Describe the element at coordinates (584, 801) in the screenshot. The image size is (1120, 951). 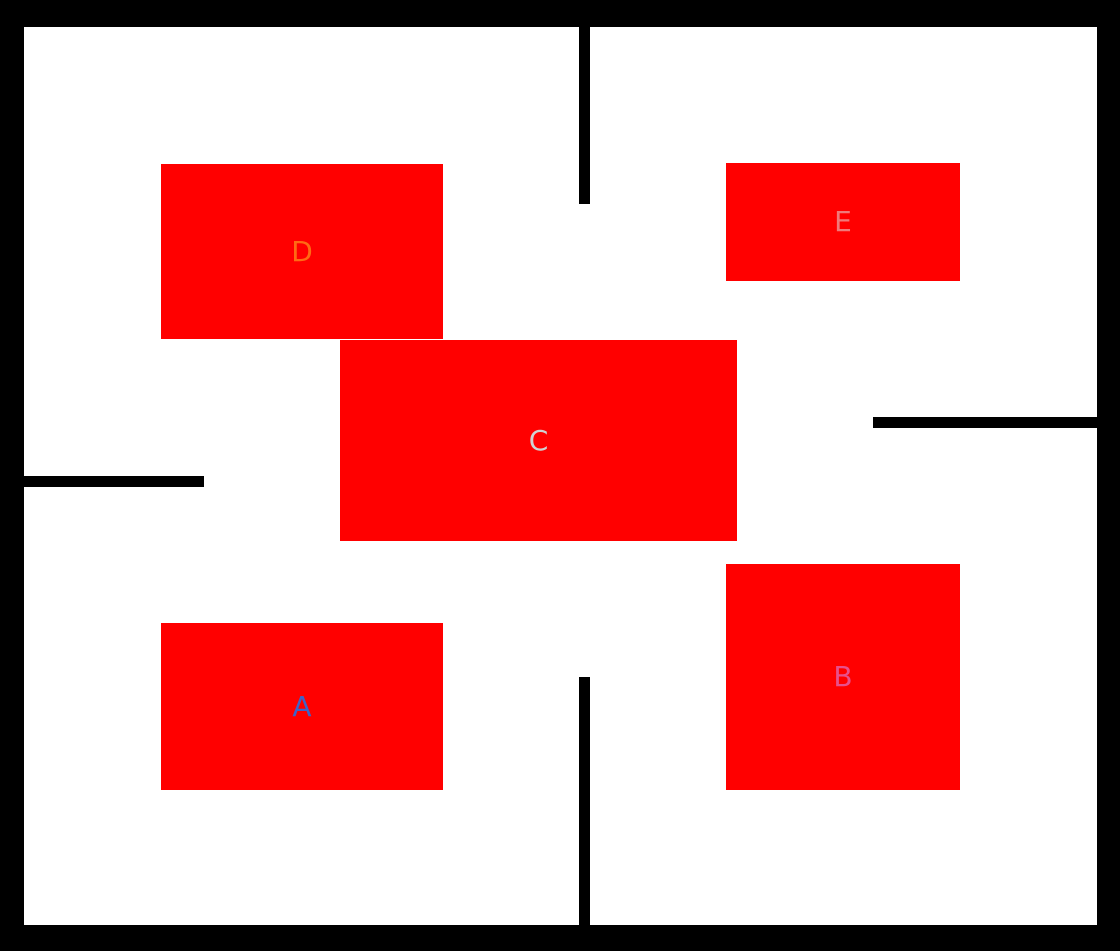
I see `wall-bottom-middle` at that location.